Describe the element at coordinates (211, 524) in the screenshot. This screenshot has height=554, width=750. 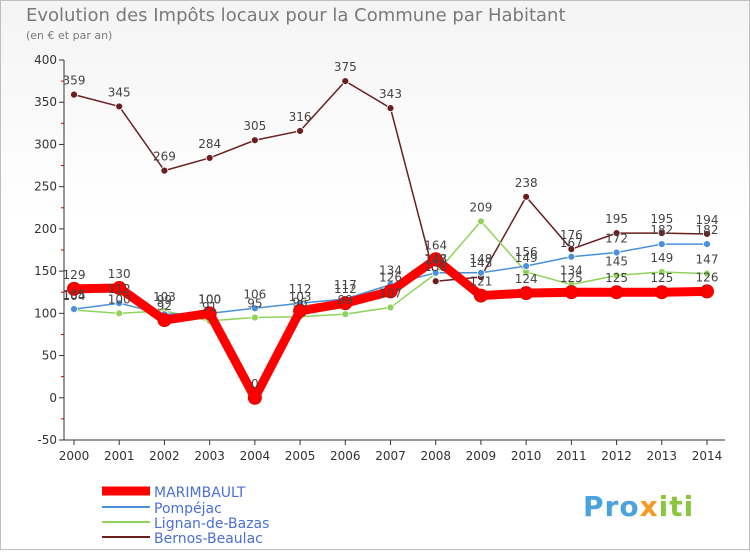
I see `legend-label: Lignan-de-Bazas` at that location.